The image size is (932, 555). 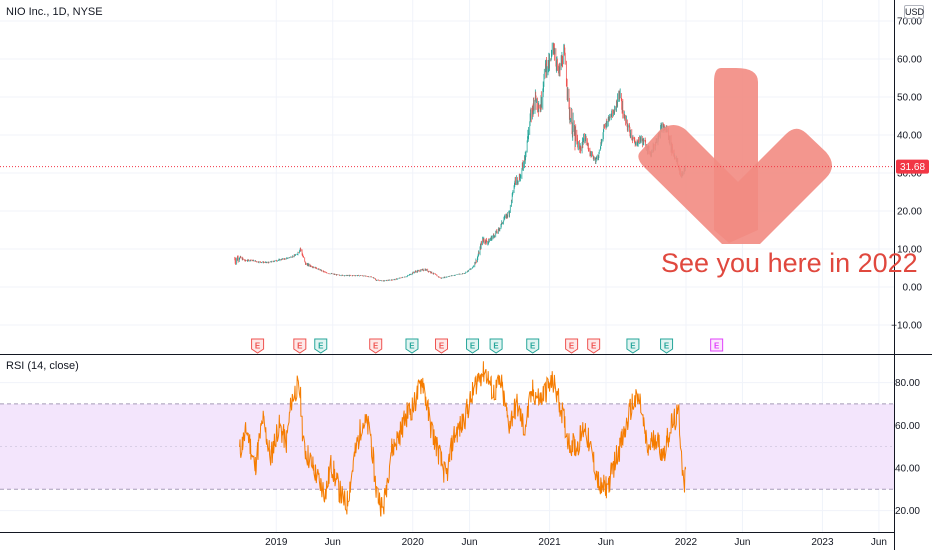 What do you see at coordinates (907, 468) in the screenshot?
I see `rsi-tick-label: 40.00` at bounding box center [907, 468].